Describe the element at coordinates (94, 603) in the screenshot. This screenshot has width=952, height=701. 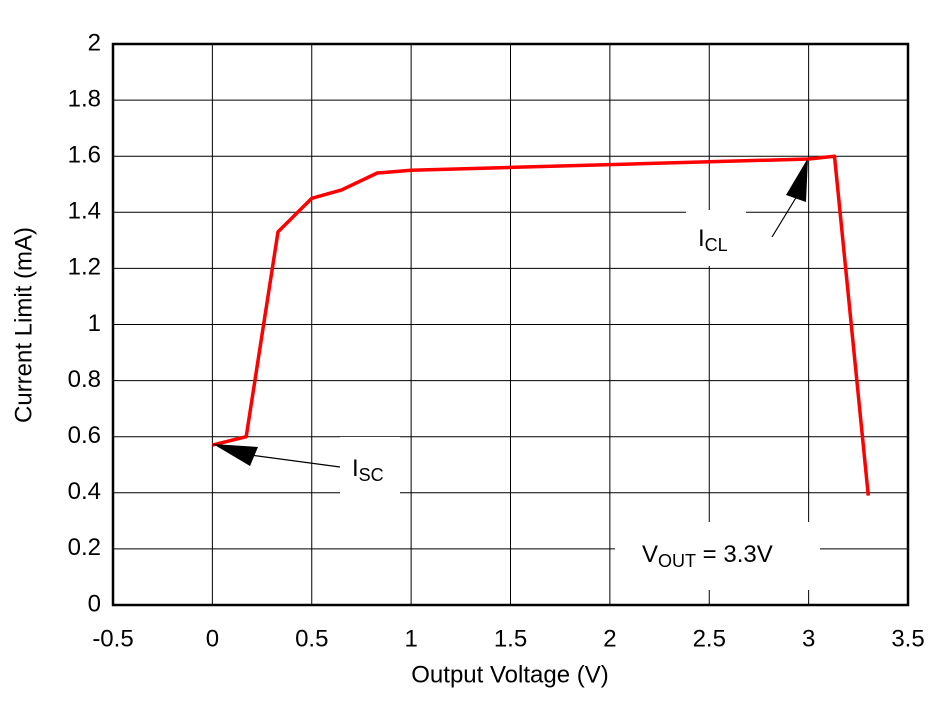
I see `y-tick-label: 0` at that location.